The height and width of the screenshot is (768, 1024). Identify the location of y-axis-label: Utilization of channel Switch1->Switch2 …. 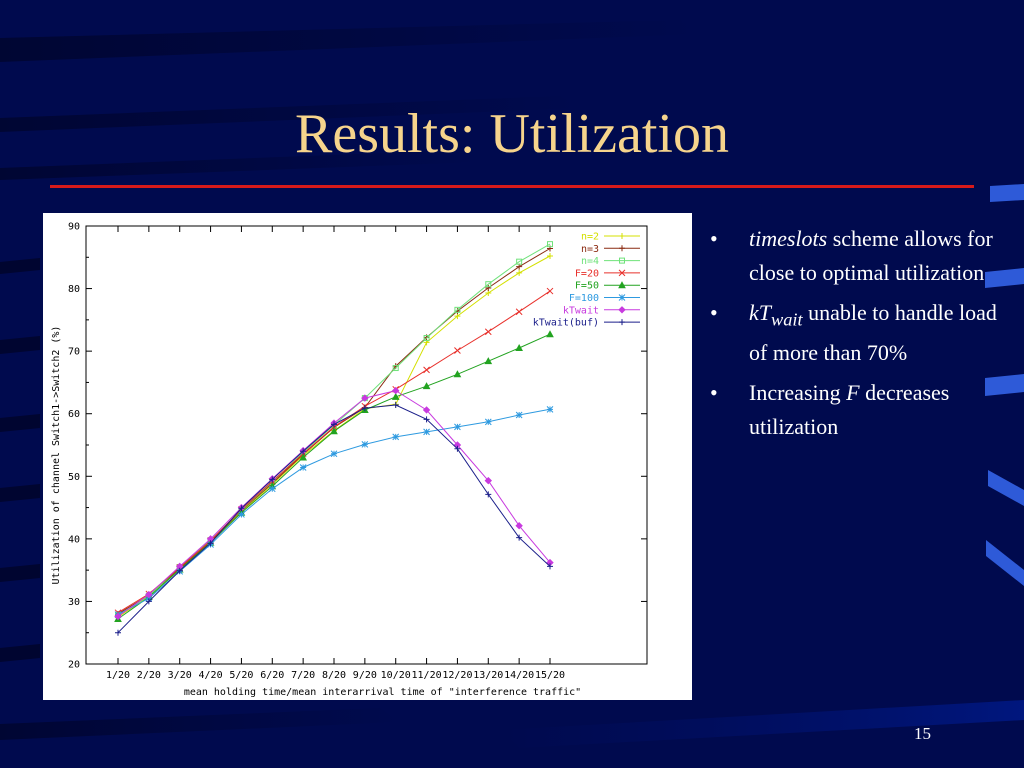
(56, 455).